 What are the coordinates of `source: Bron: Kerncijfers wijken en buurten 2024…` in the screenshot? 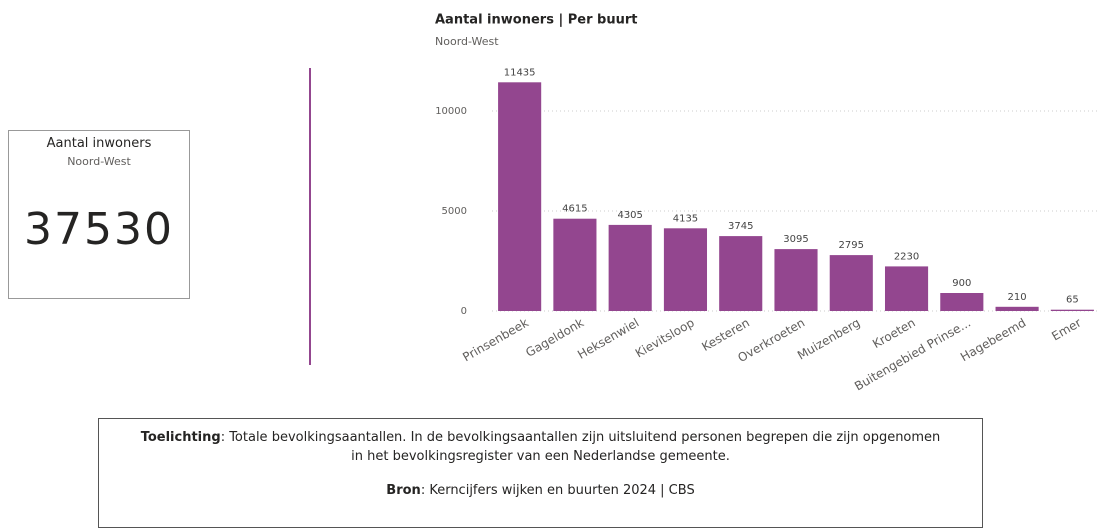 It's located at (540, 490).